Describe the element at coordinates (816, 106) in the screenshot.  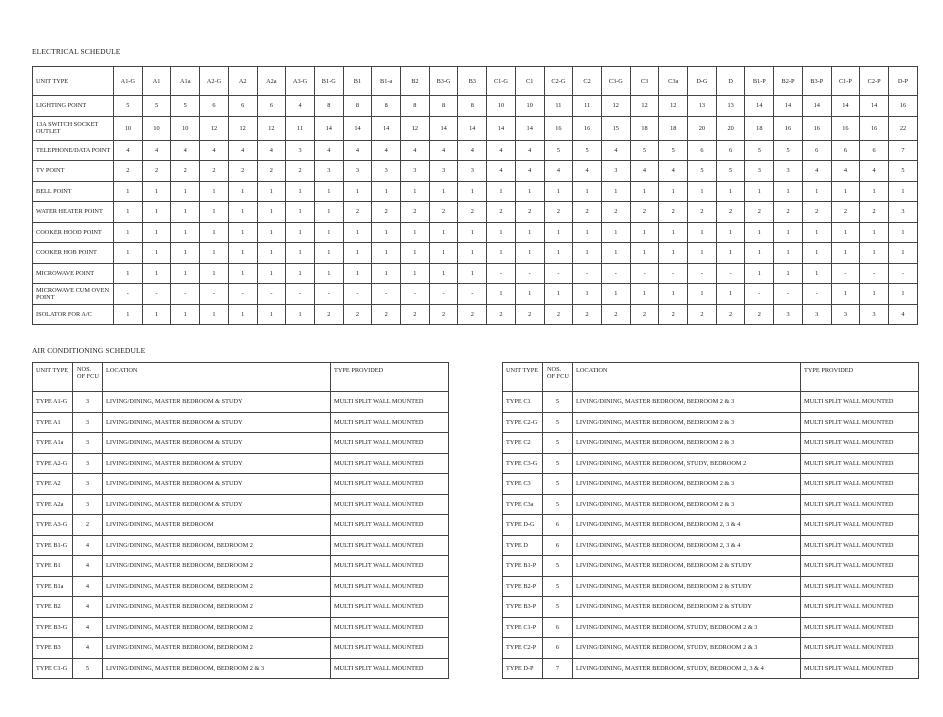
I see `table-cell: 14` at that location.